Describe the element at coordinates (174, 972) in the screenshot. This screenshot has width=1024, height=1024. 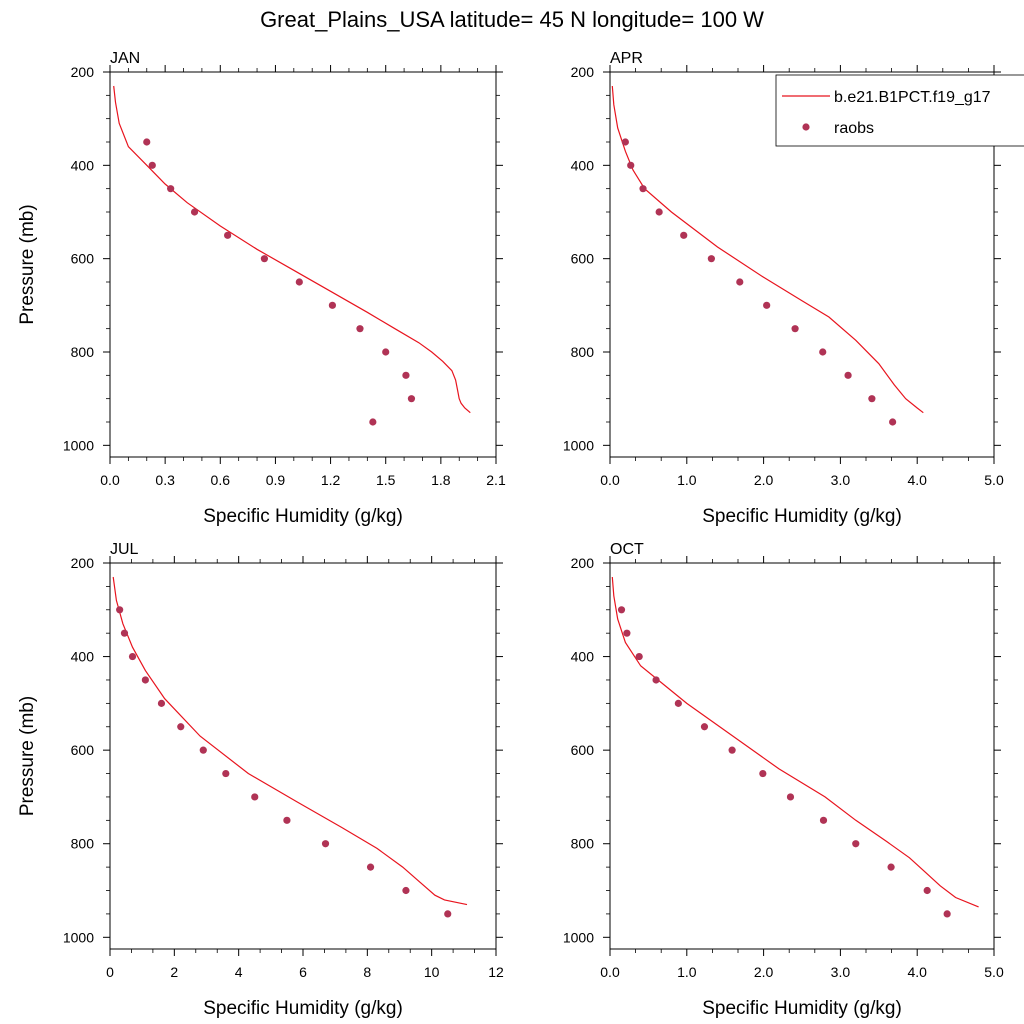
I see `panel-jul-xtick-label: 2` at that location.